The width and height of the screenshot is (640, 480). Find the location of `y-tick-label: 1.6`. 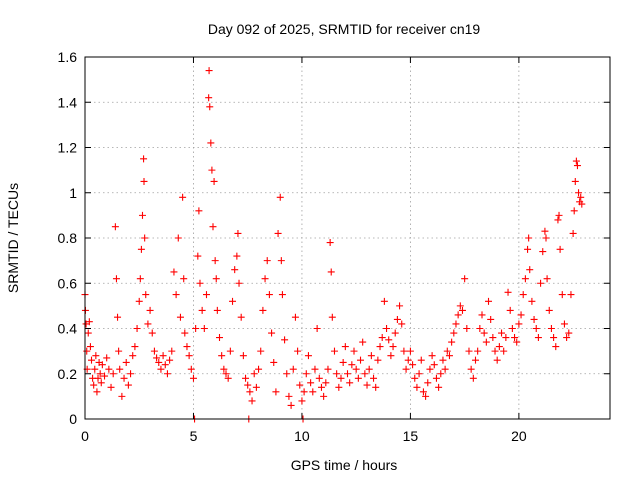

y-tick-label: 1.6 is located at coordinates (68, 57).